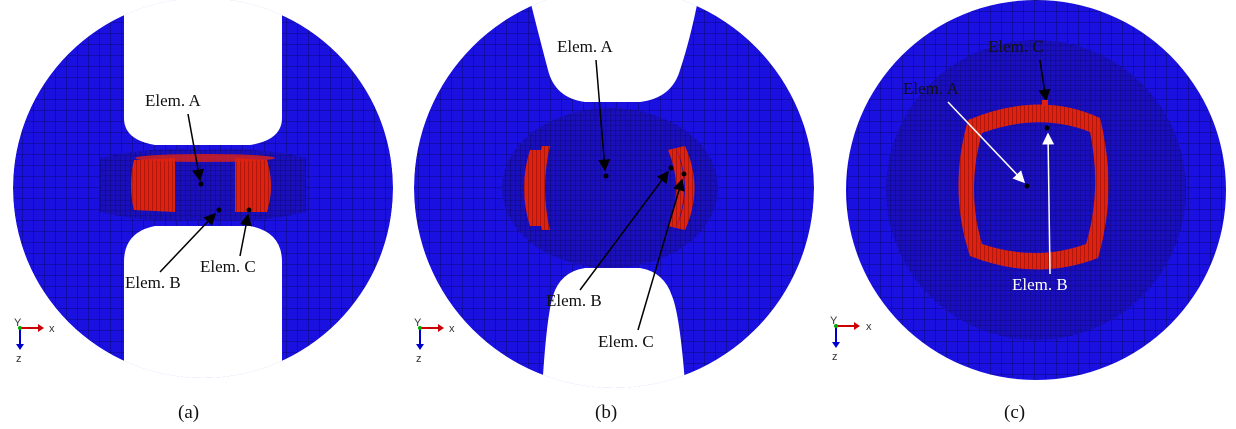 The width and height of the screenshot is (1236, 429). I want to click on panel-a-arrow-elem-b, so click(188, 242).